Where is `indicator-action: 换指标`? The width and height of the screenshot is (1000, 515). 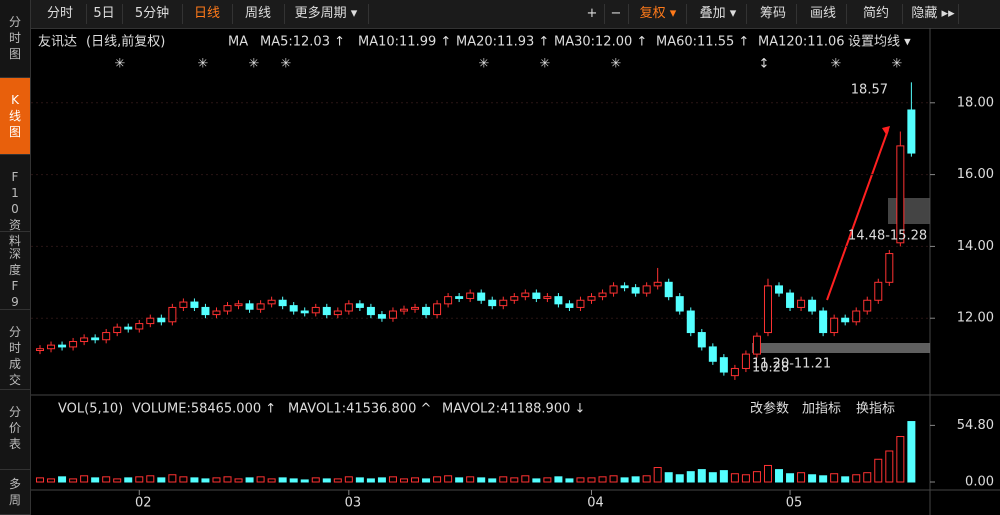
indicator-action: 换指标 is located at coordinates (875, 409).